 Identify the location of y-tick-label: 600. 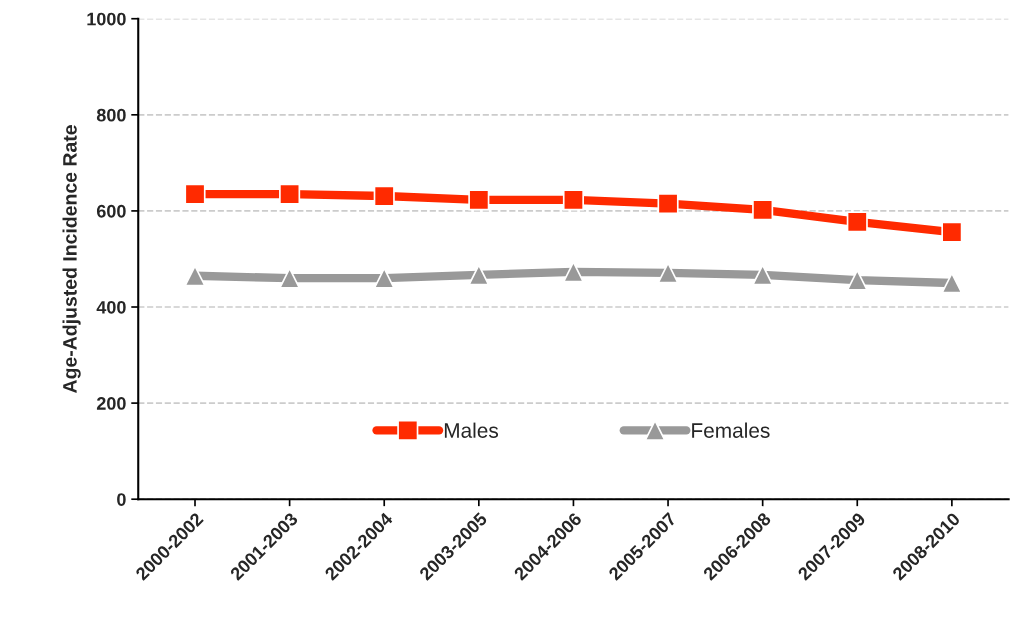
(111, 211).